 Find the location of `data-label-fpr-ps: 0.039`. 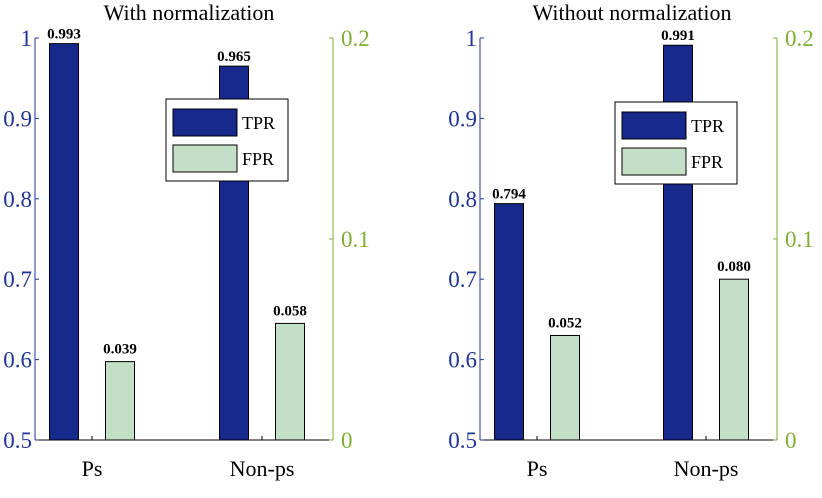

data-label-fpr-ps: 0.039 is located at coordinates (120, 350).